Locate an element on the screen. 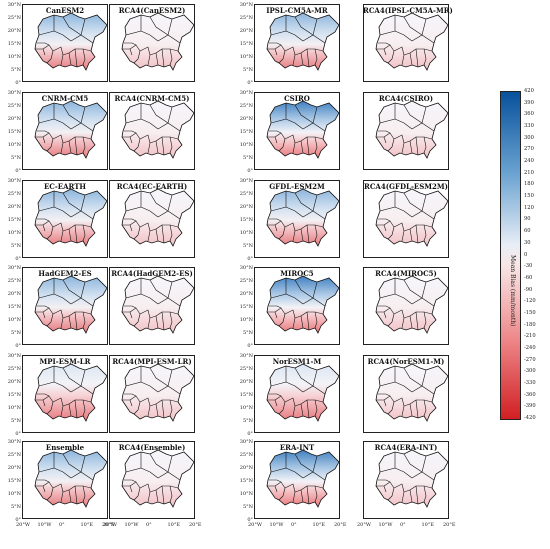 This screenshot has height=549, width=550. colorbar-tick: -150 is located at coordinates (530, 312).